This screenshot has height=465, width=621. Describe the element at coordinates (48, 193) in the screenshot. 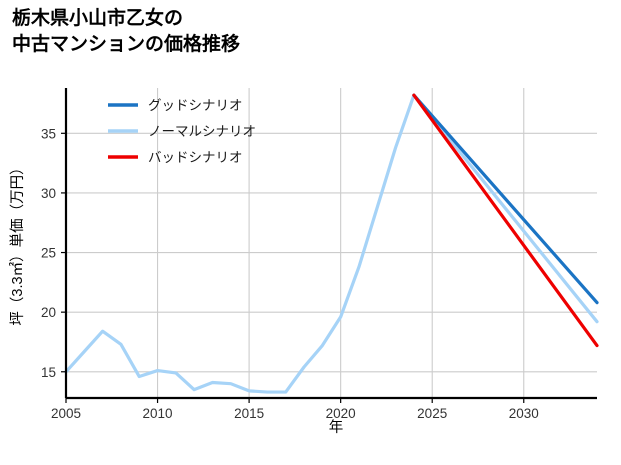

I see `y-tick-label: 30` at that location.